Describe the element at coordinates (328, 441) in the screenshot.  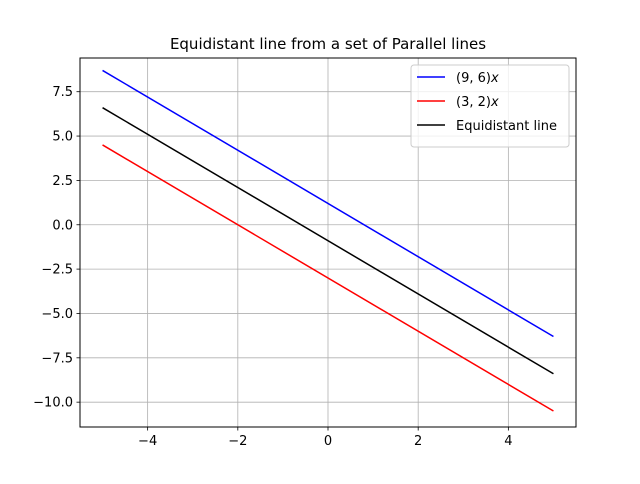
I see `x-tick-label: 0` at that location.